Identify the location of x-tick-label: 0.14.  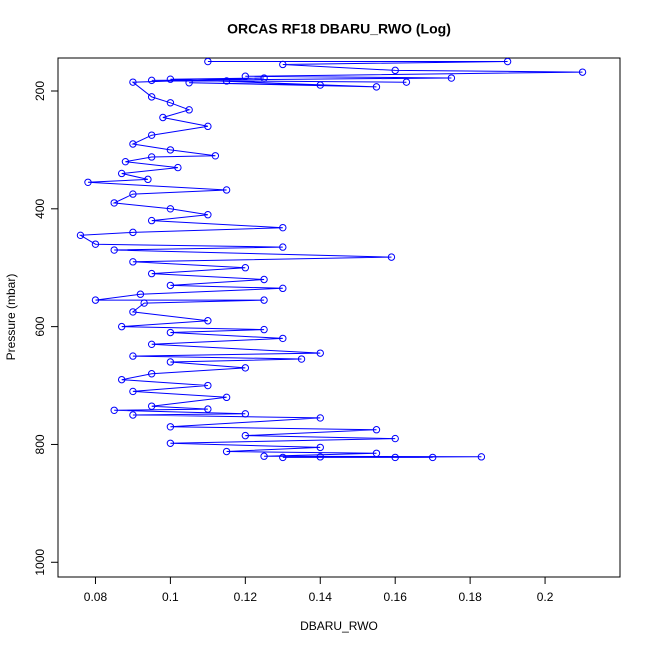
(321, 597).